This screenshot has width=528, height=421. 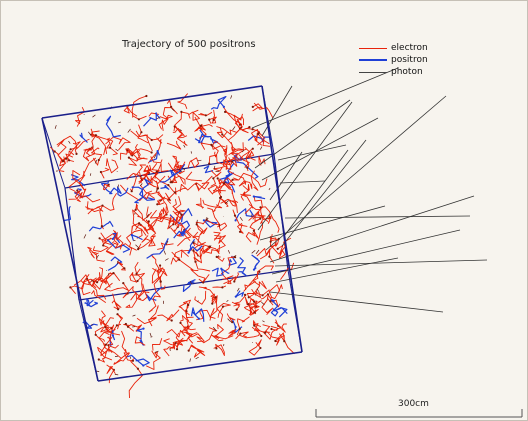 I want to click on scale-label: 300cm, so click(x=413, y=404).